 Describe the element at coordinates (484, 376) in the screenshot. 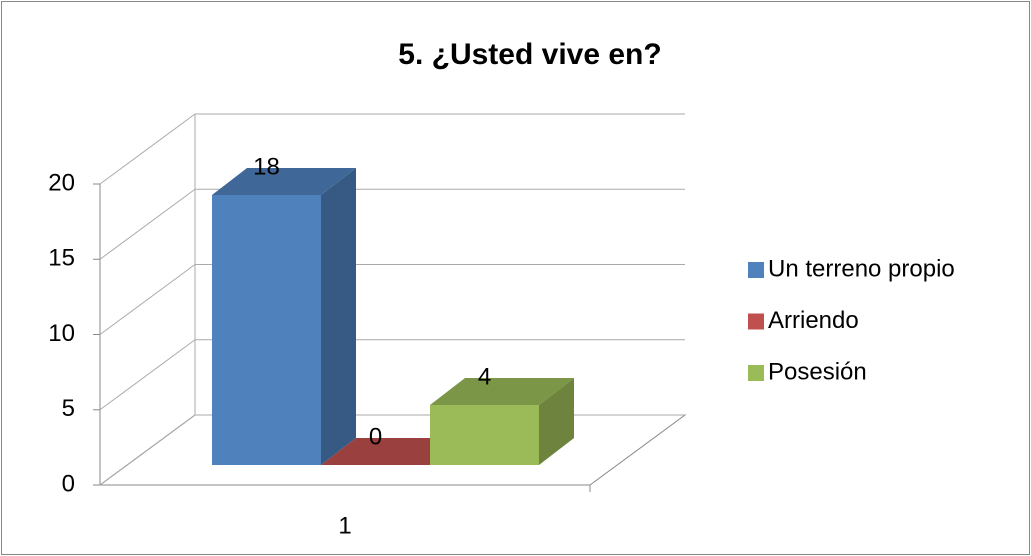

I see `data-label: 4` at that location.